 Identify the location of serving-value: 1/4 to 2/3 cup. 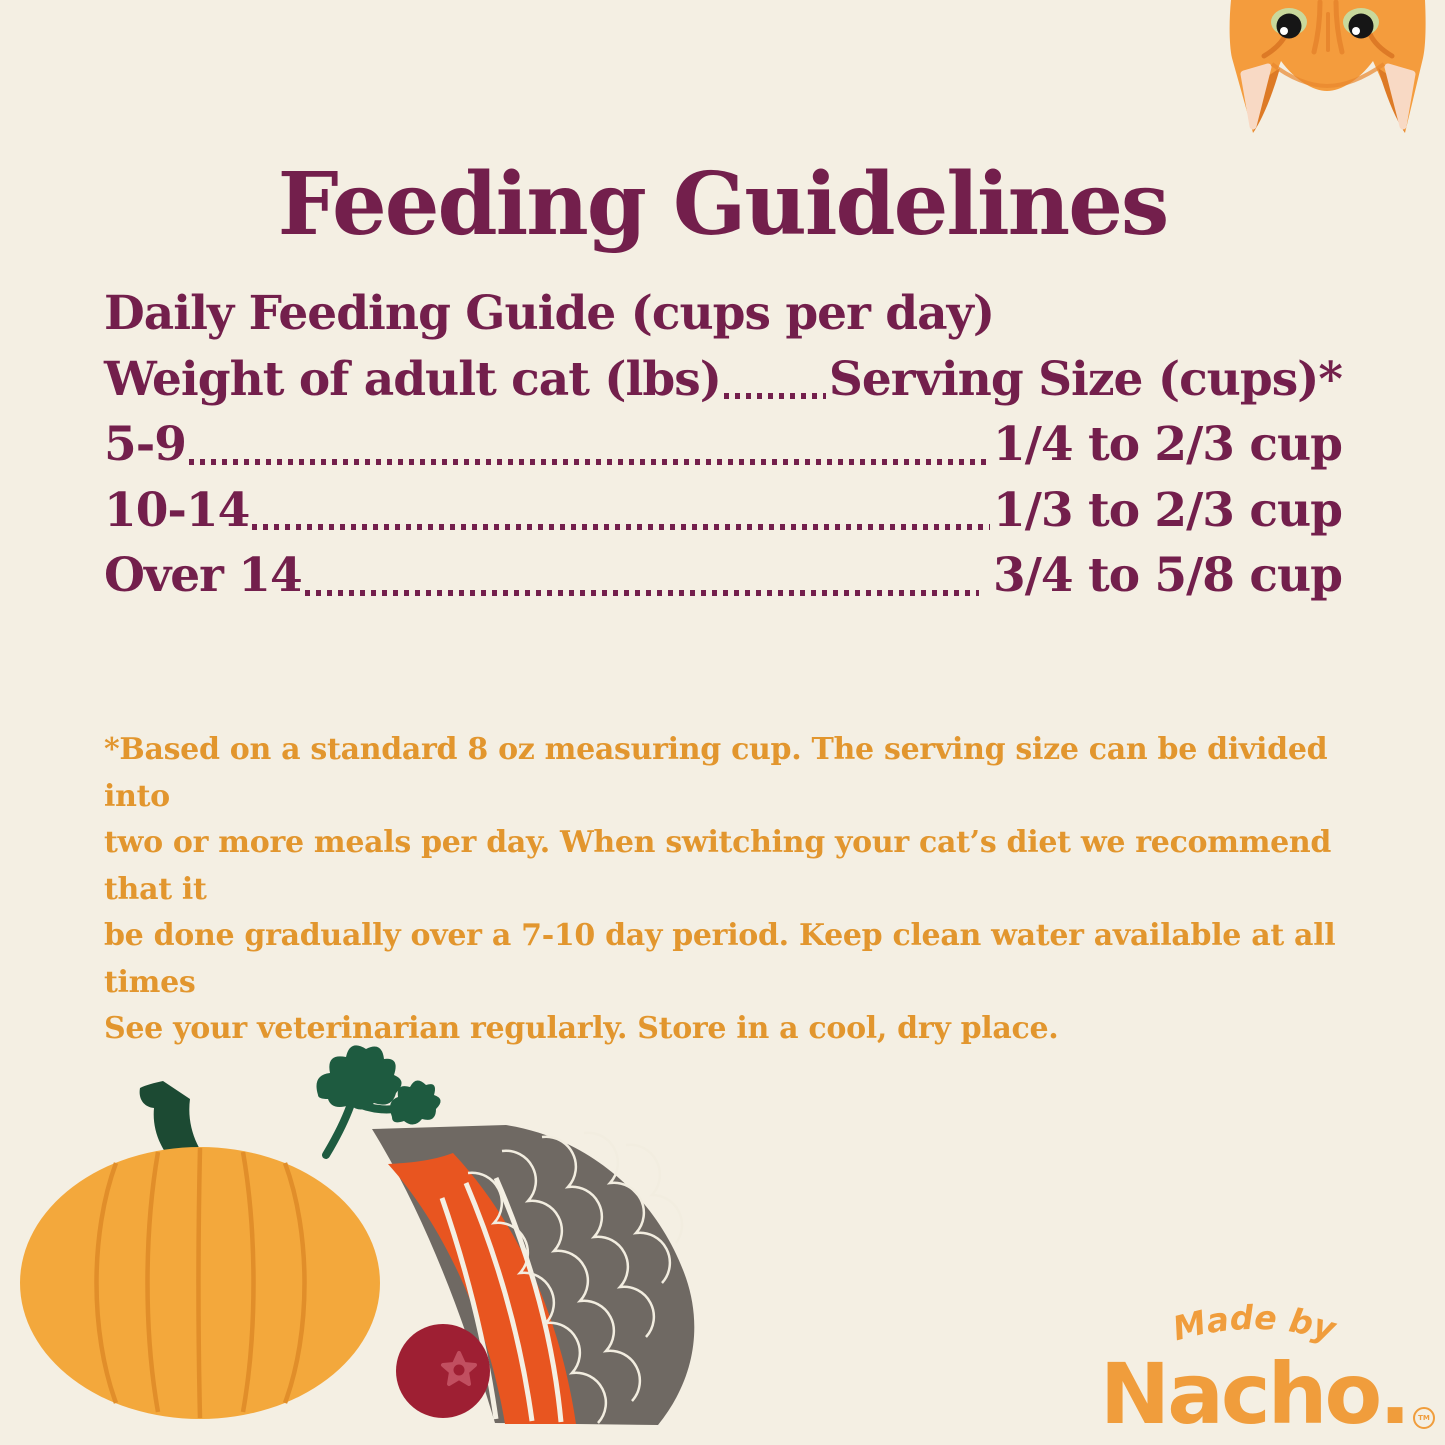
(1168, 444).